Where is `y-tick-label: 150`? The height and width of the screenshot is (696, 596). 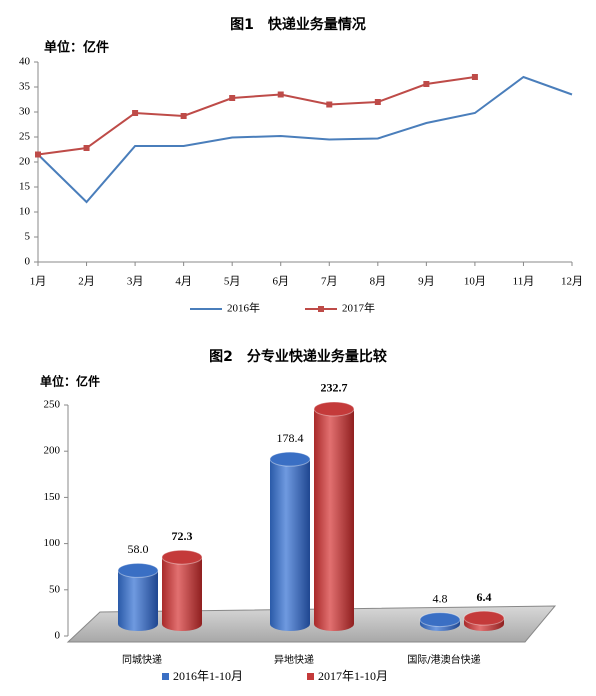 y-tick-label: 150 is located at coordinates (52, 497).